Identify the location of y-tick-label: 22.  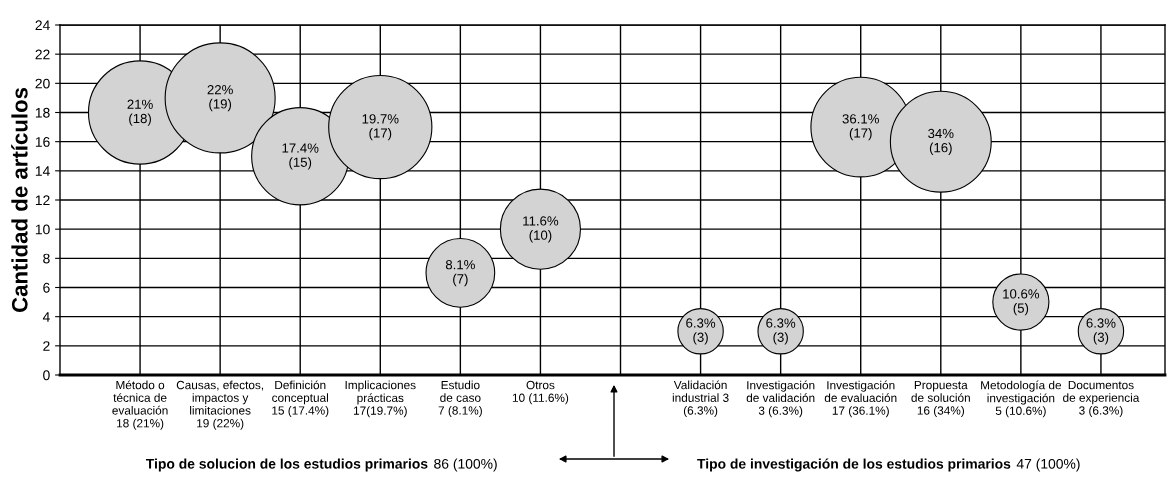
(42, 54).